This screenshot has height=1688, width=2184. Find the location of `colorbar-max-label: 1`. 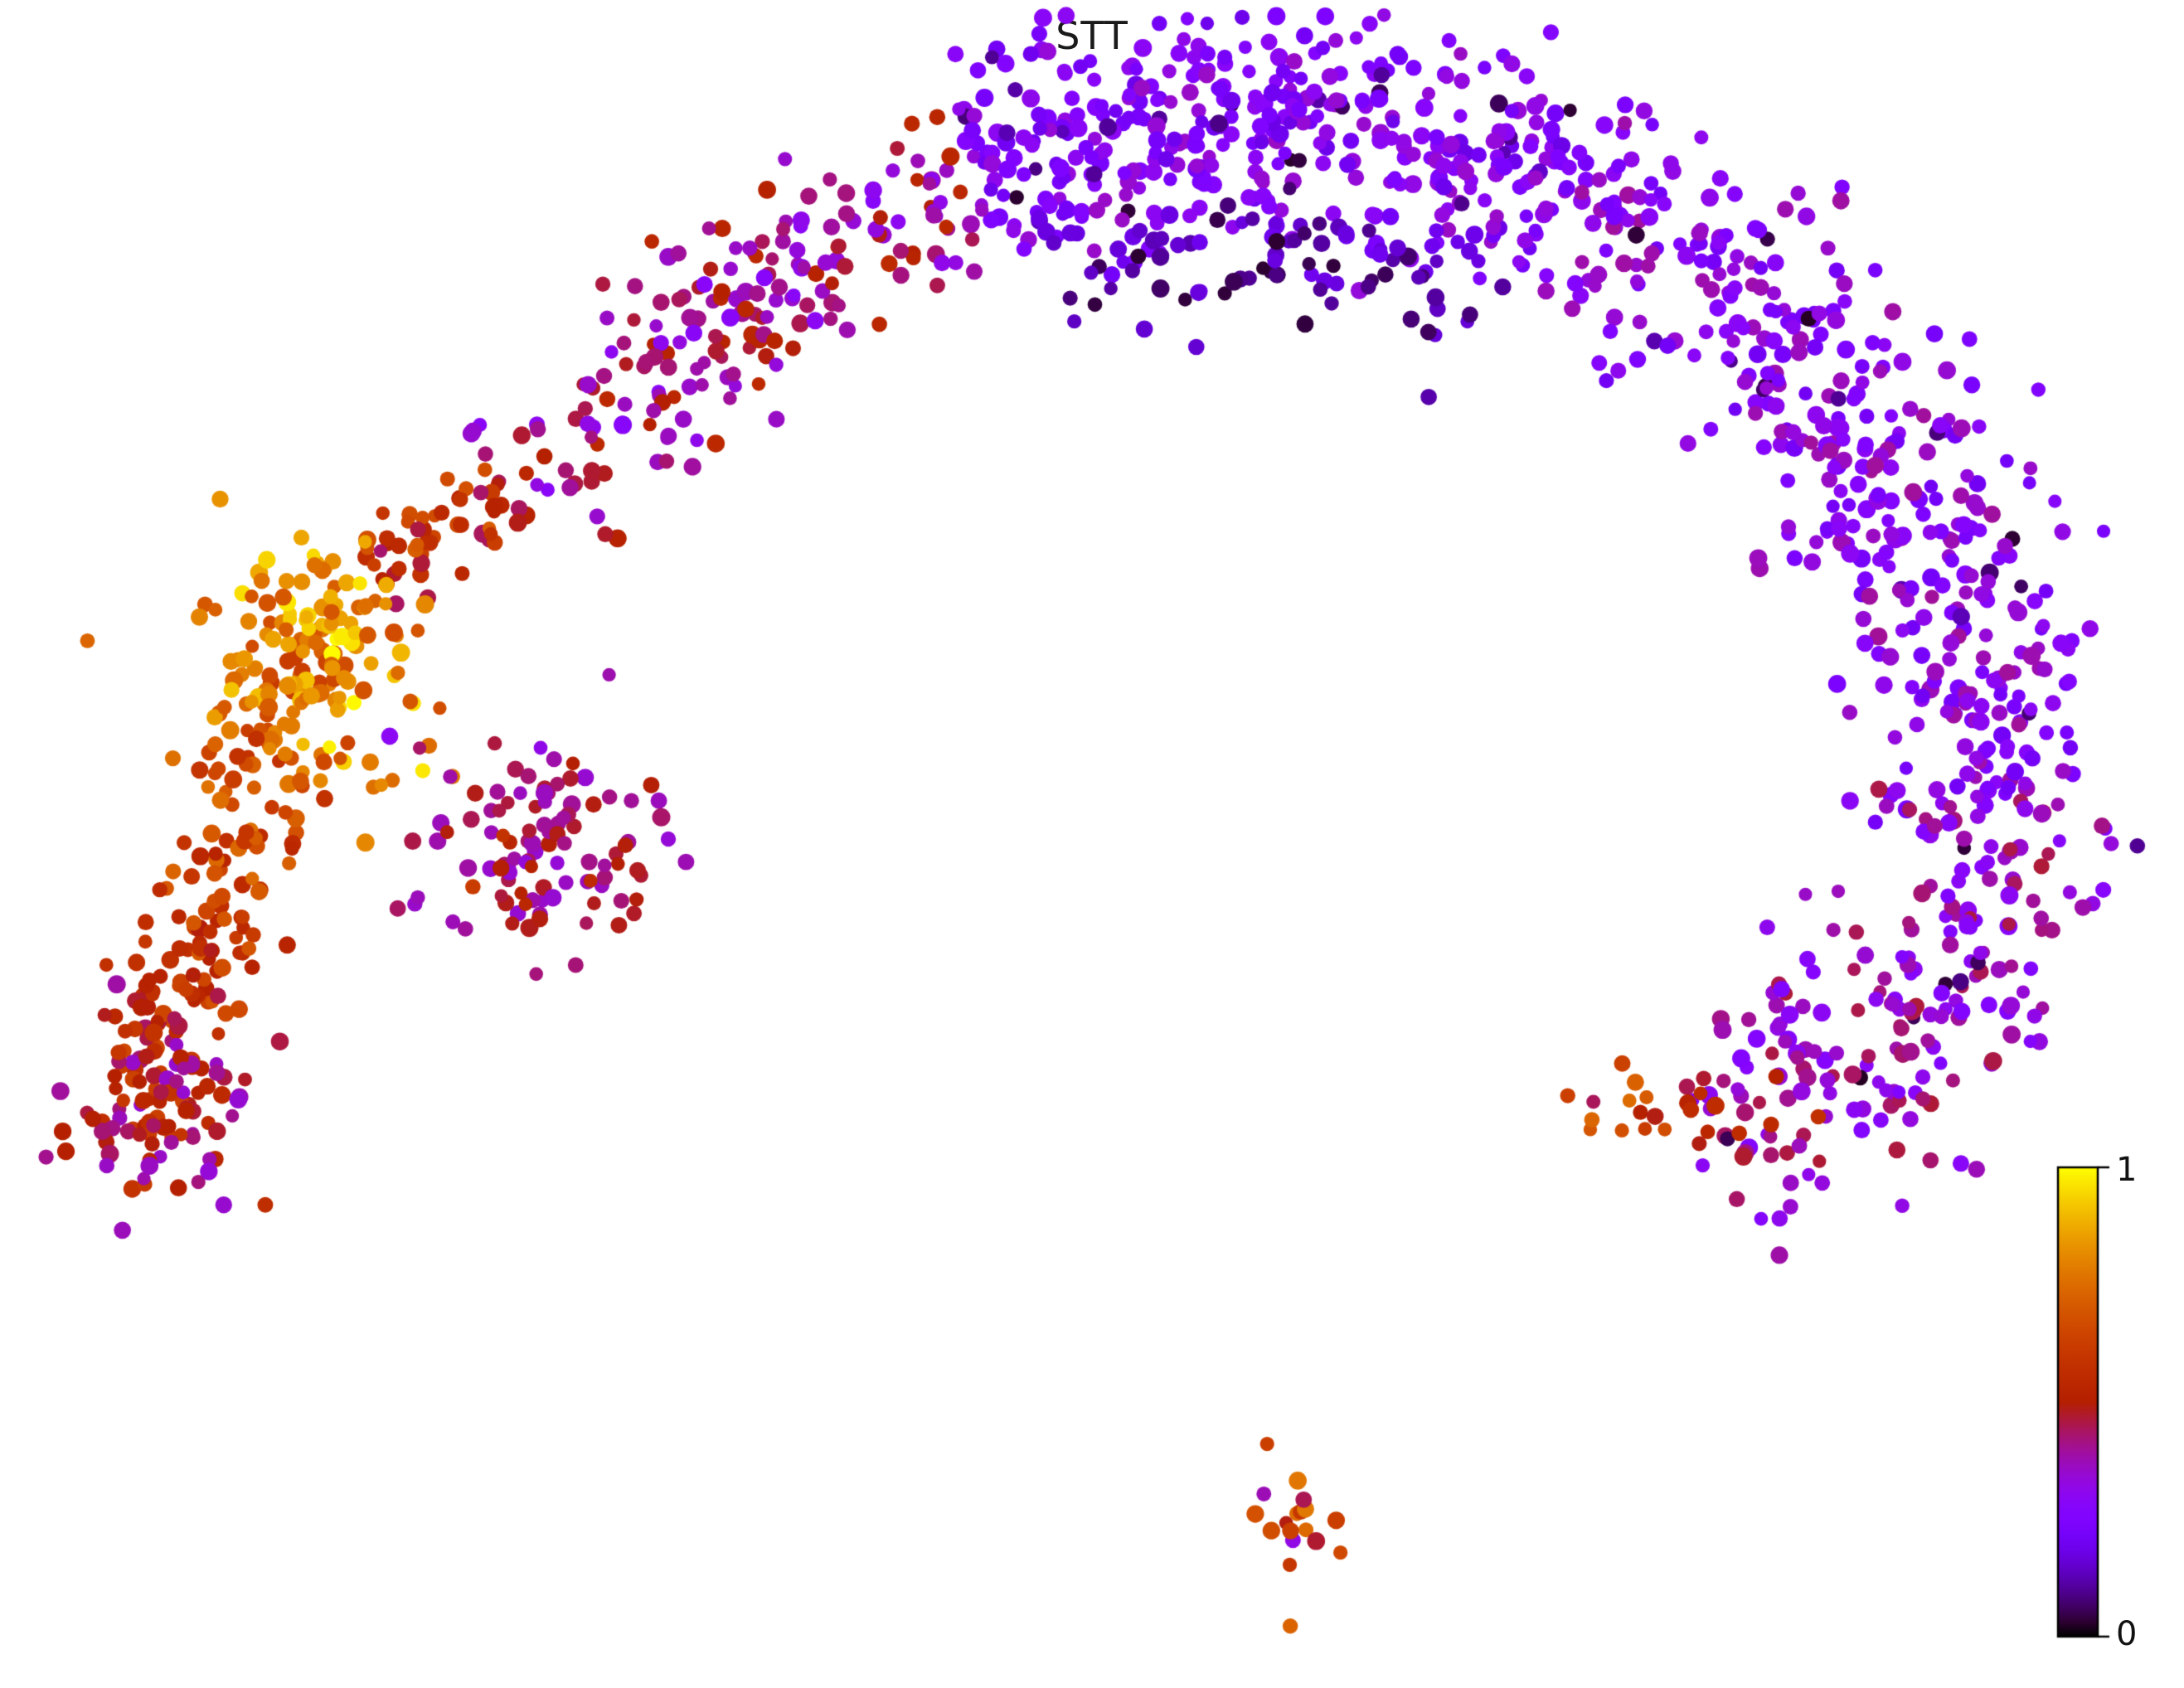

colorbar-max-label: 1 is located at coordinates (2127, 1170).